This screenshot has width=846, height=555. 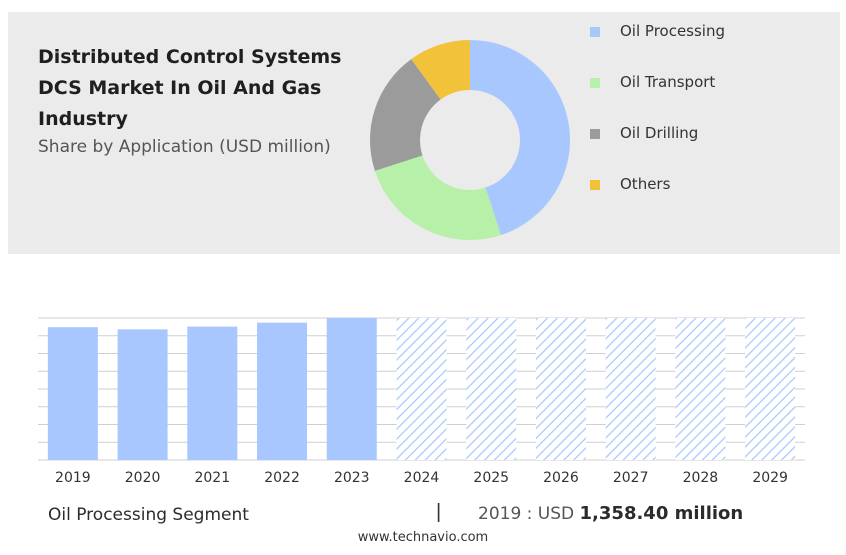 I want to click on bar-2021, so click(x=212, y=393).